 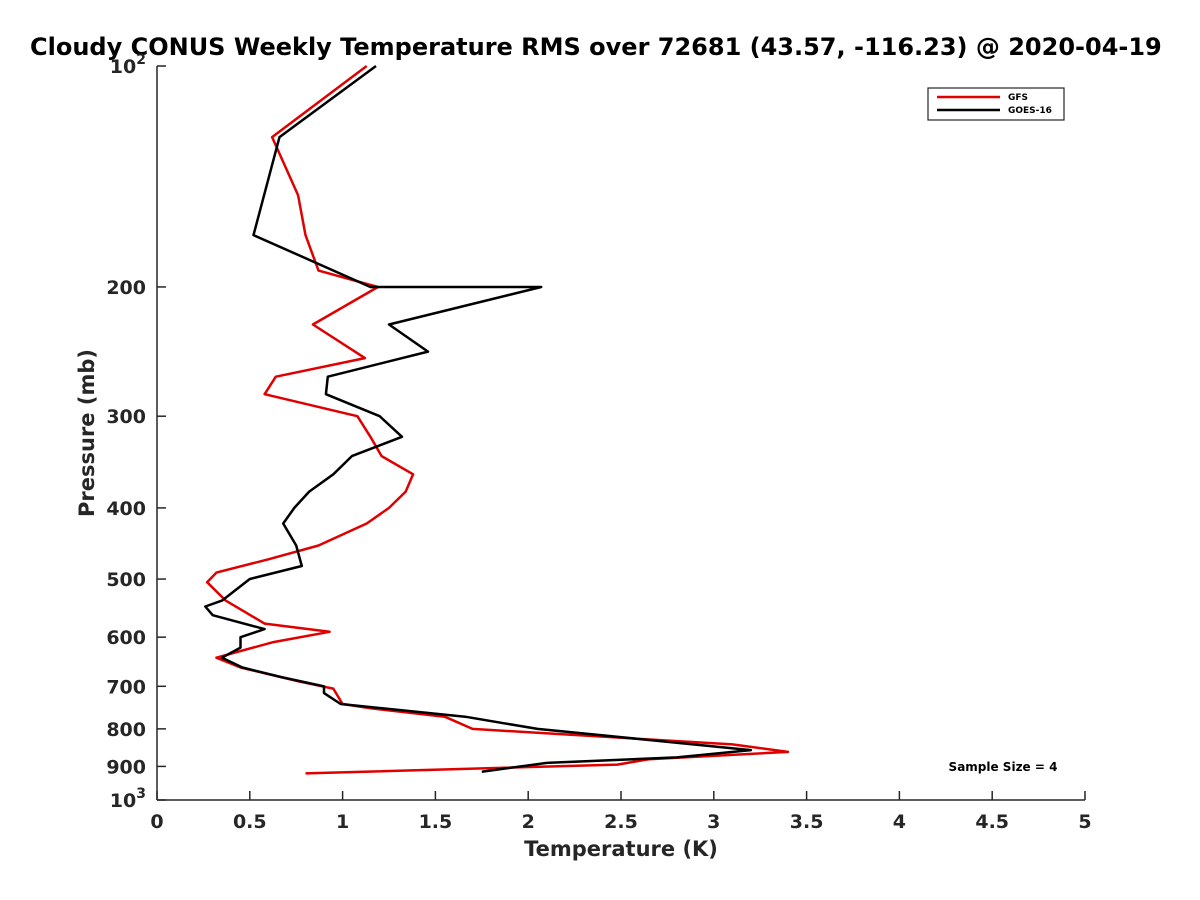 What do you see at coordinates (436, 822) in the screenshot?
I see `x-tick-label: 1.5` at bounding box center [436, 822].